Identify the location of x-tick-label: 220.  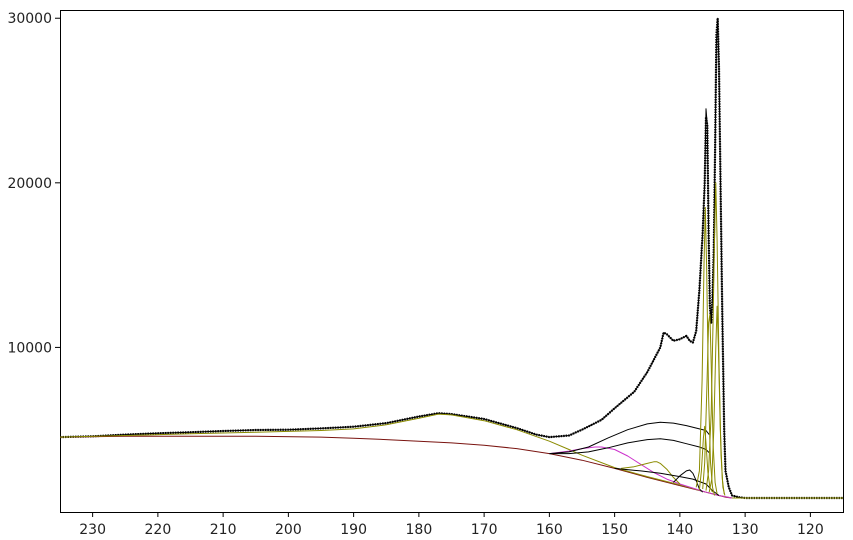
(158, 530).